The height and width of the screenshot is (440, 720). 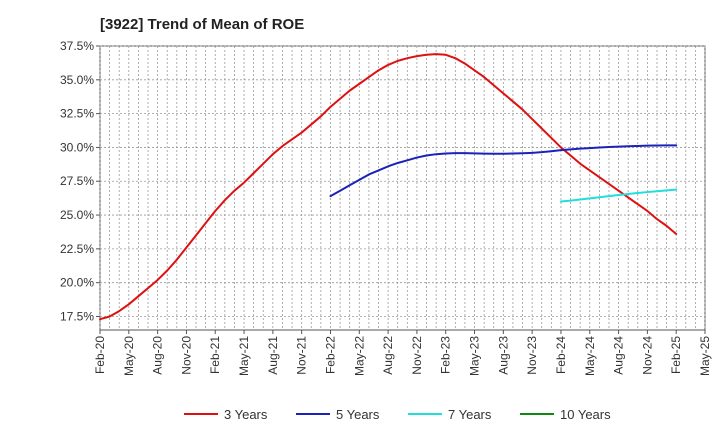 What do you see at coordinates (330, 355) in the screenshot?
I see `x-tick-label: Feb-22` at bounding box center [330, 355].